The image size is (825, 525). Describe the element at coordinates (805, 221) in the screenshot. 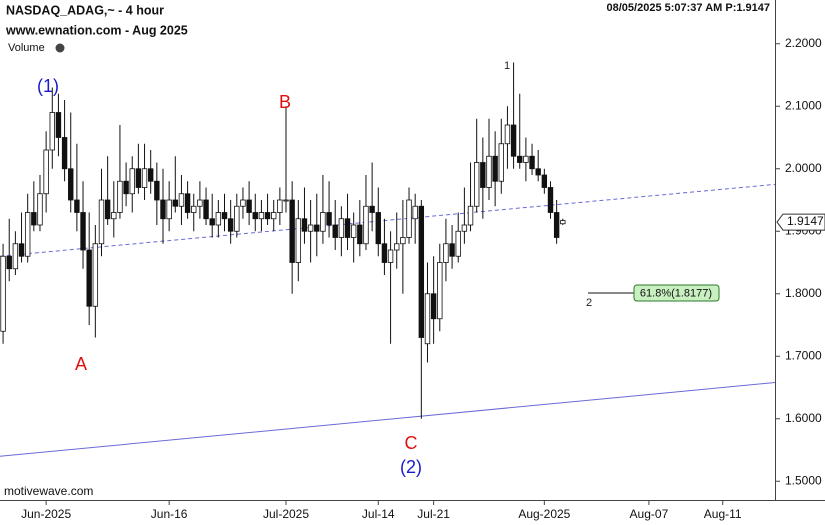

I see `last-price-label: 1.9147` at that location.